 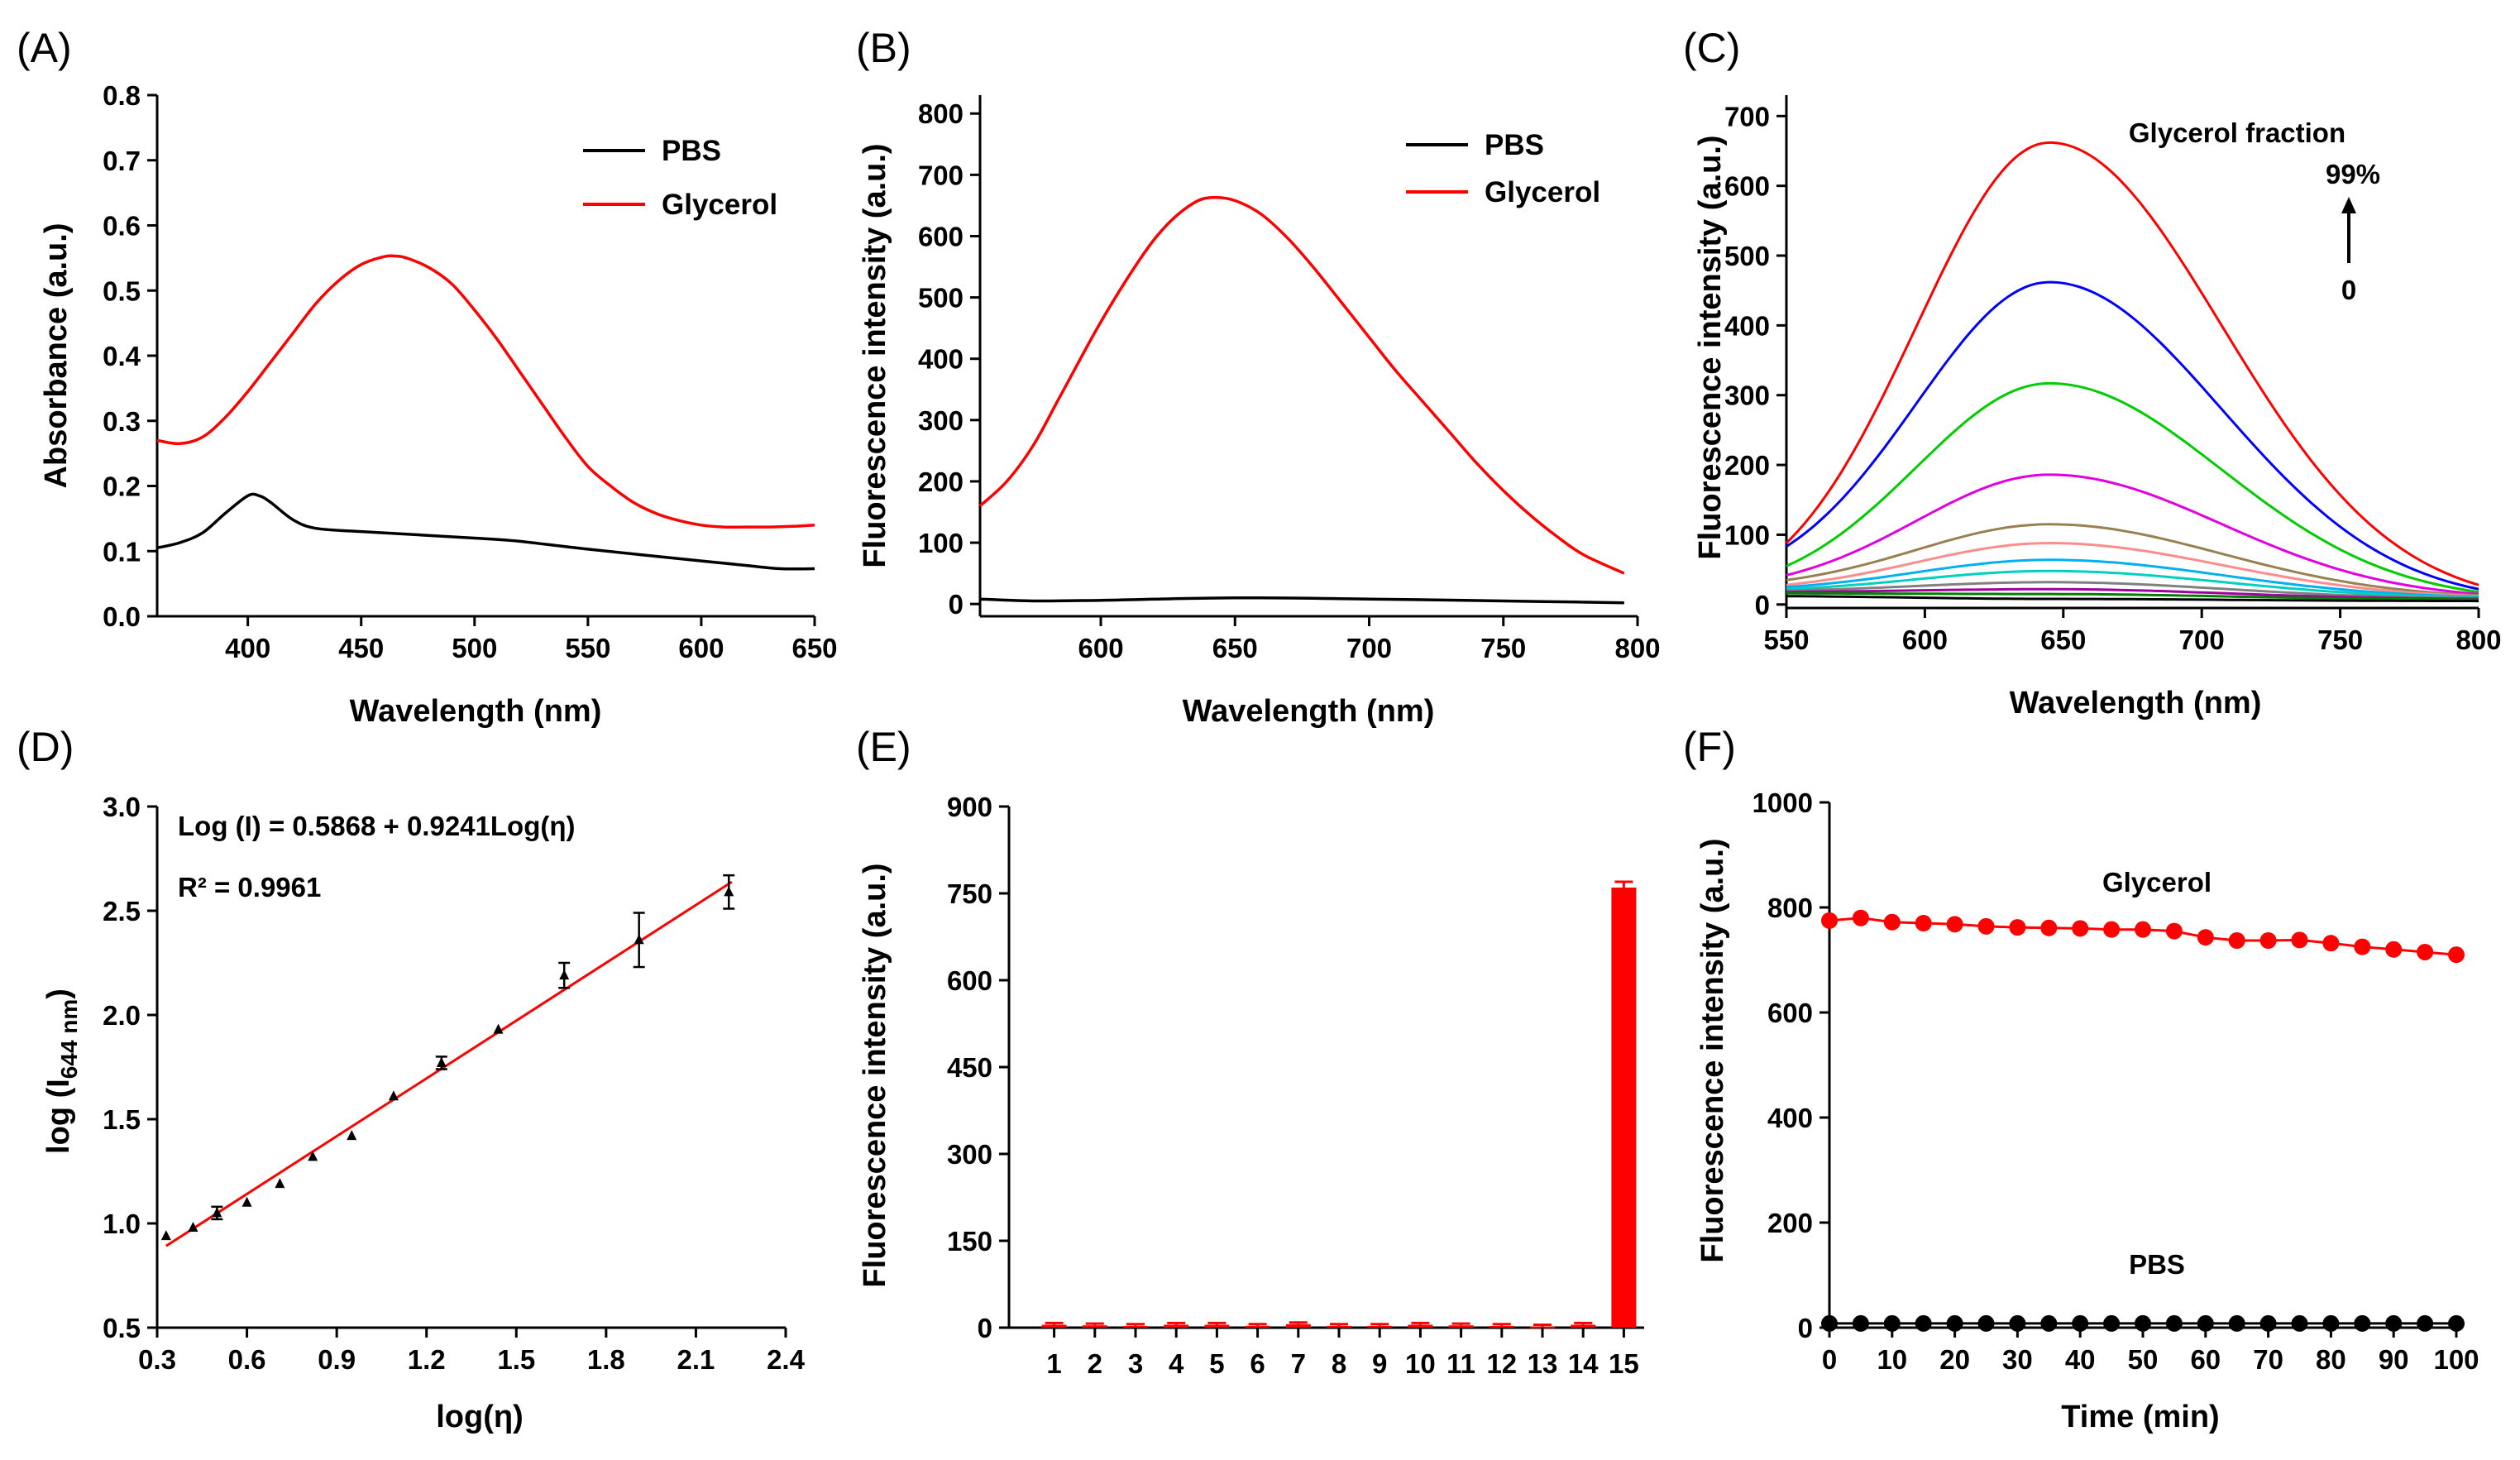 What do you see at coordinates (2348, 290) in the screenshot?
I see `panel-c-annotation-bottom: 0` at bounding box center [2348, 290].